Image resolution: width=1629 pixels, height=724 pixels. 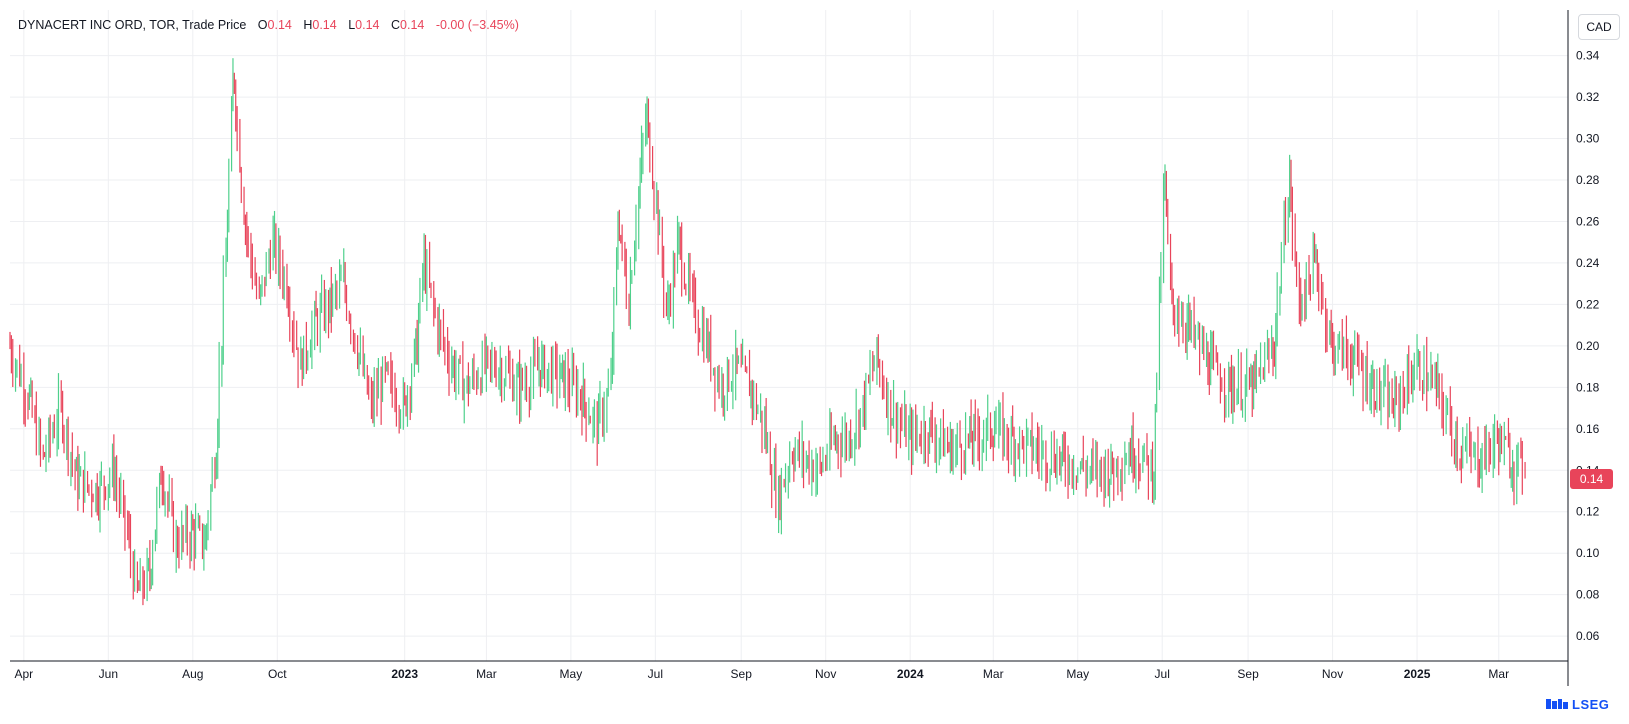 I want to click on y-tick-label: 0.12, so click(x=1588, y=512).